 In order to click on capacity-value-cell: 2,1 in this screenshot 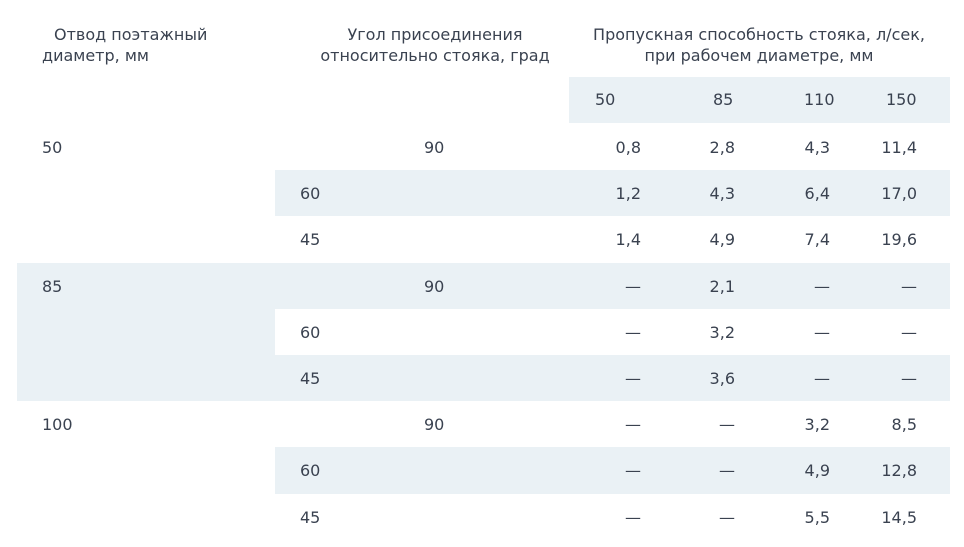, I will do `click(722, 286)`.